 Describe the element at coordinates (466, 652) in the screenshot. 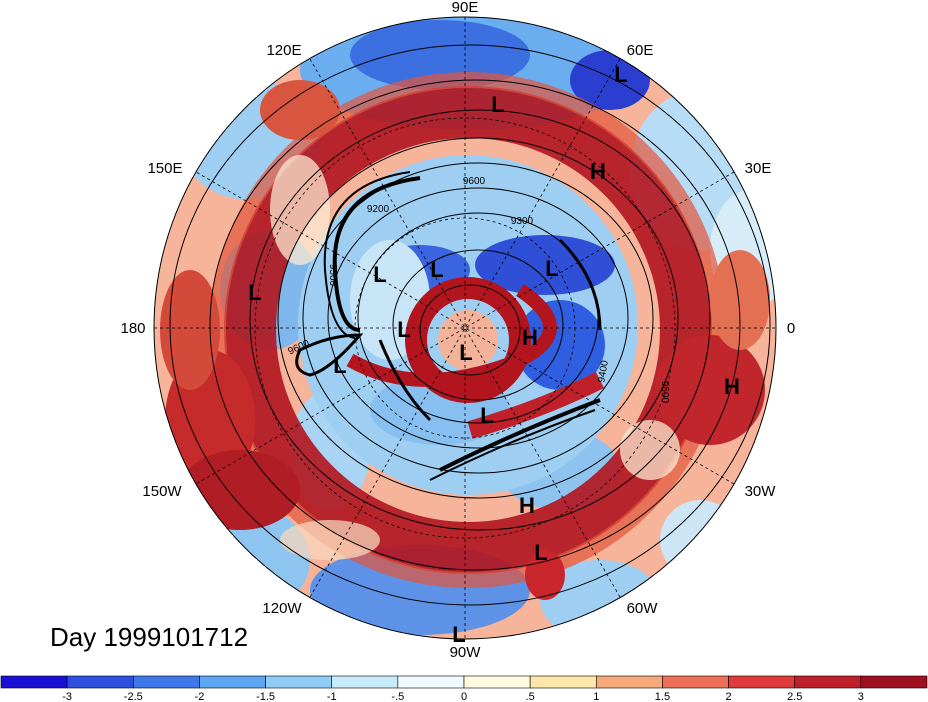

I see `lon-label-90w: 90W` at that location.